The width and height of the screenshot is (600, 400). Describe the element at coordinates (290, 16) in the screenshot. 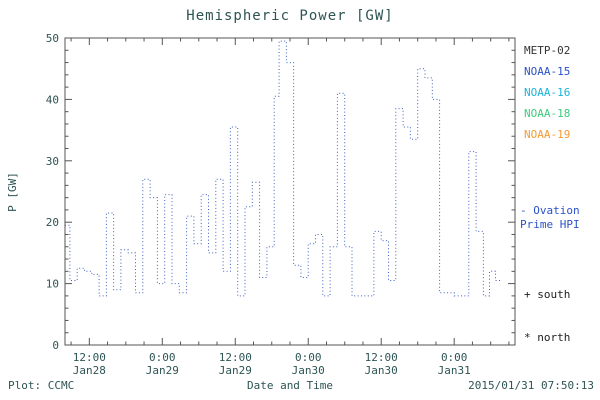

I see `chart-title: Hemispheric Power [GW]` at that location.